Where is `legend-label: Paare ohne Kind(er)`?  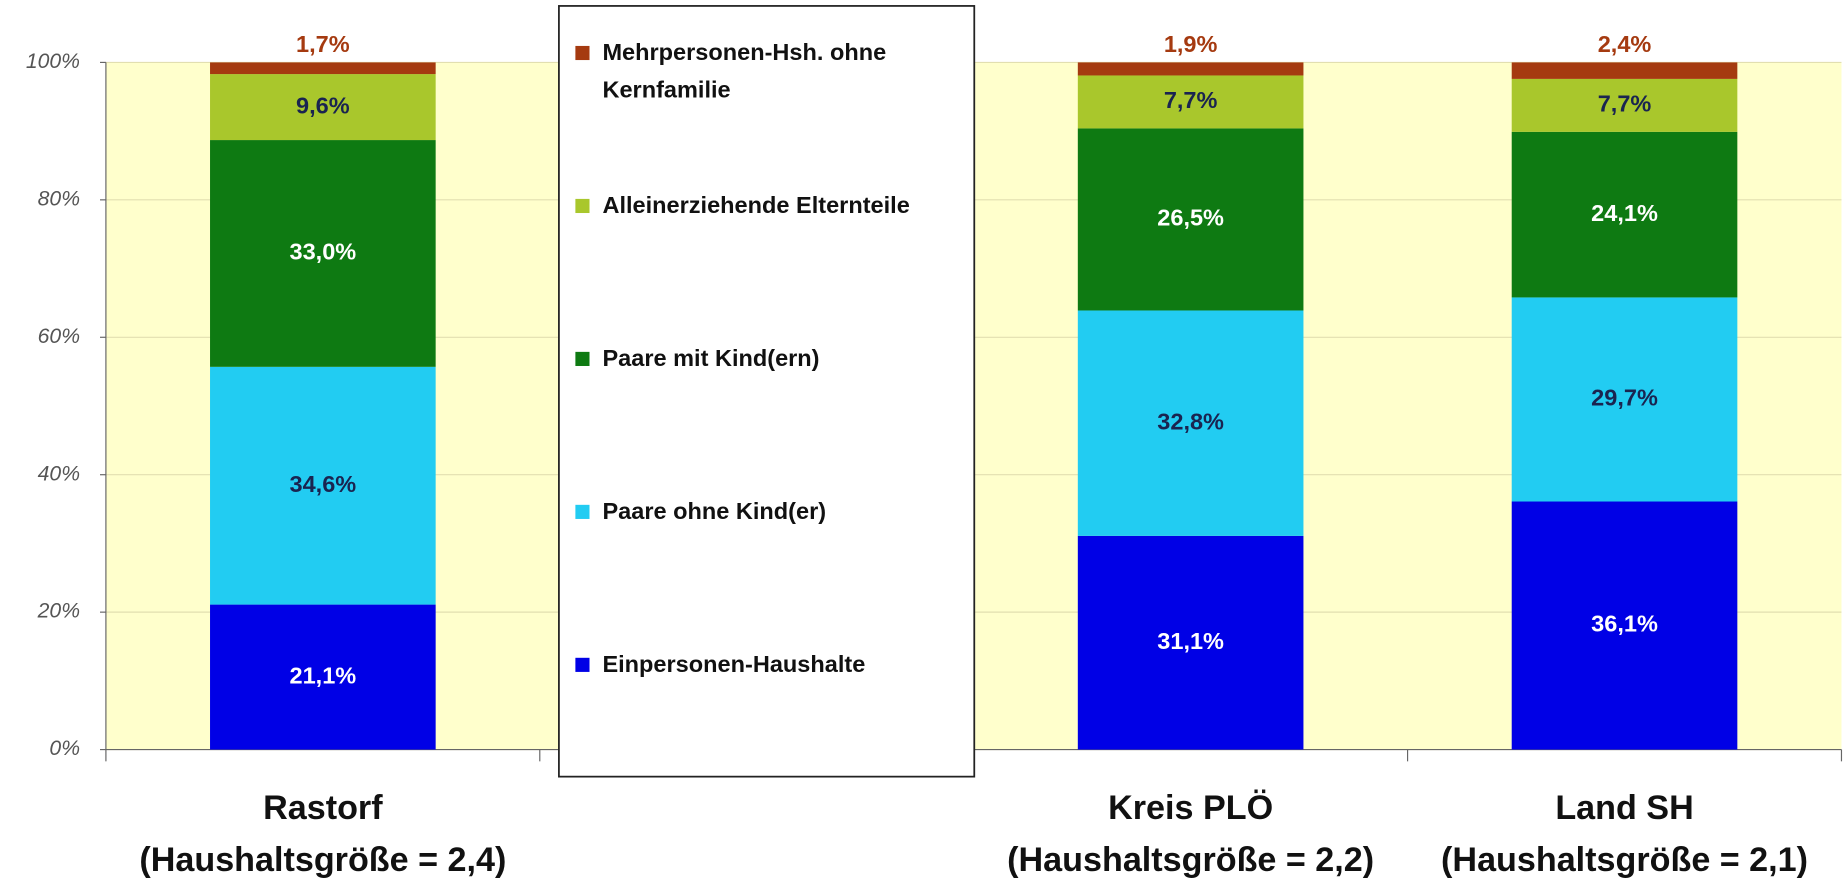 legend-label: Paare ohne Kind(er) is located at coordinates (714, 511).